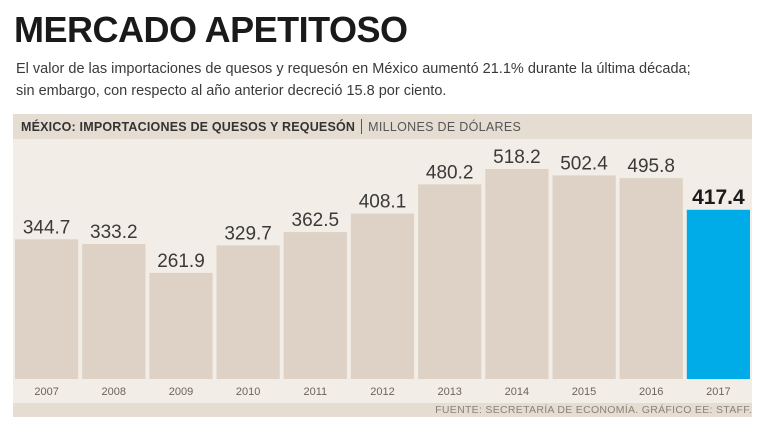 This screenshot has height=433, width=768. Describe the element at coordinates (315, 305) in the screenshot. I see `bar-2011` at that location.